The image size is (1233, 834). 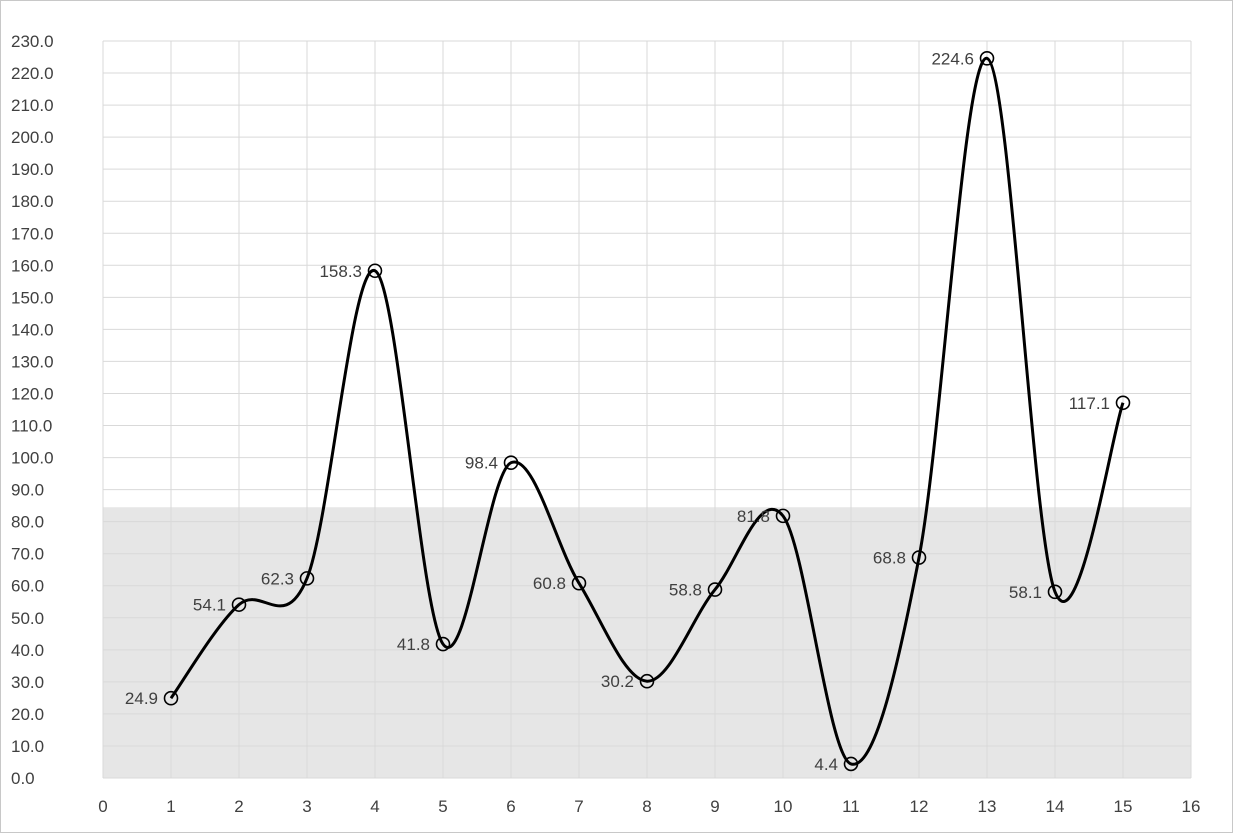 What do you see at coordinates (32, 201) in the screenshot?
I see `y-tick-label: 180.0` at bounding box center [32, 201].